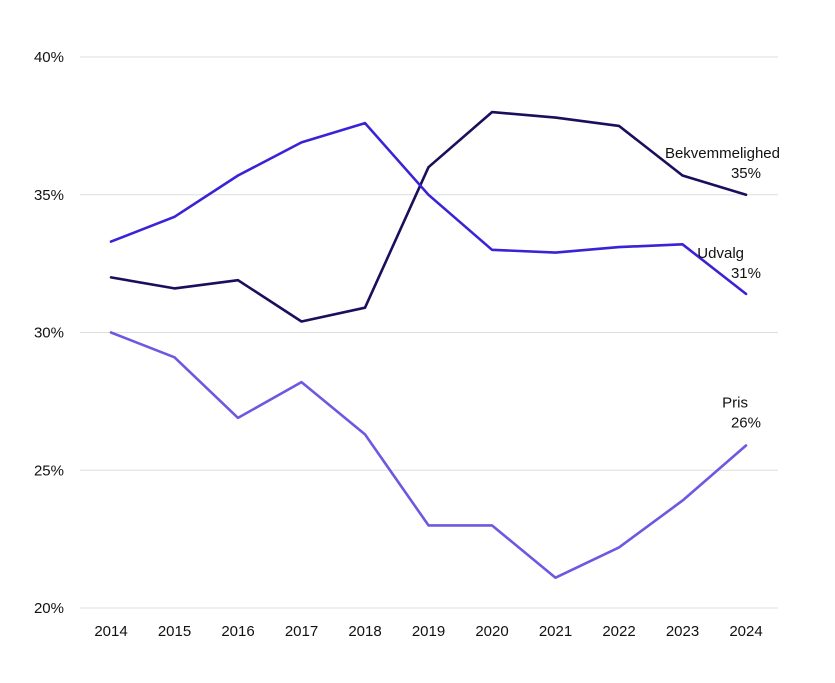 This screenshot has height=683, width=835. I want to click on series-value-label: 35%, so click(746, 173).